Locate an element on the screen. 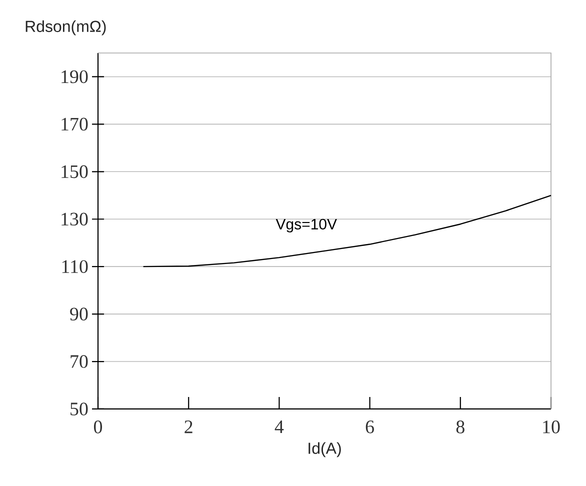 This screenshot has width=586, height=486. y-tick-label: 170 is located at coordinates (75, 124).